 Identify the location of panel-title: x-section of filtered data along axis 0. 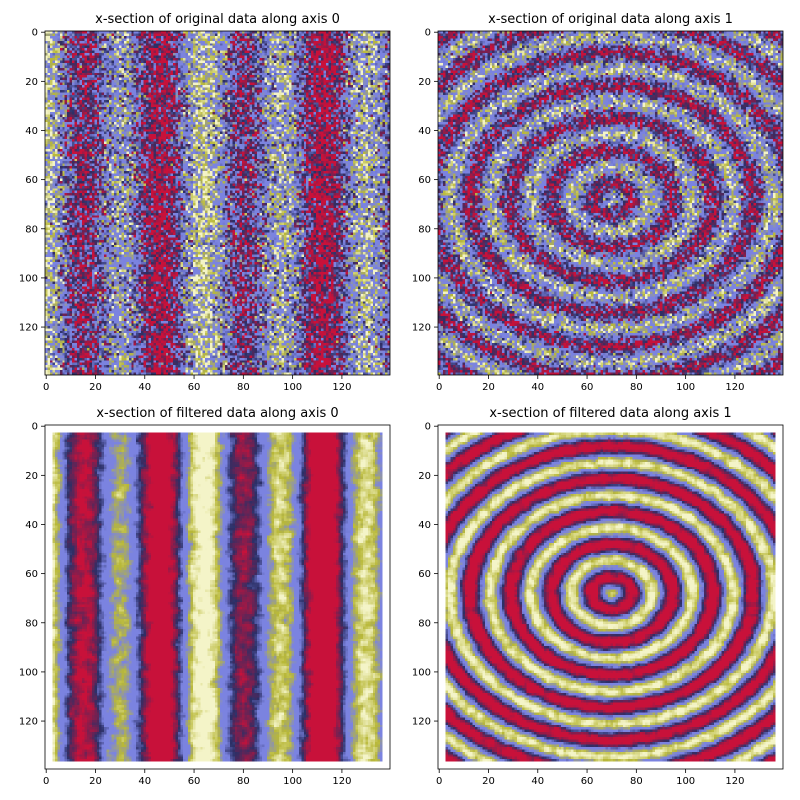
(217, 413).